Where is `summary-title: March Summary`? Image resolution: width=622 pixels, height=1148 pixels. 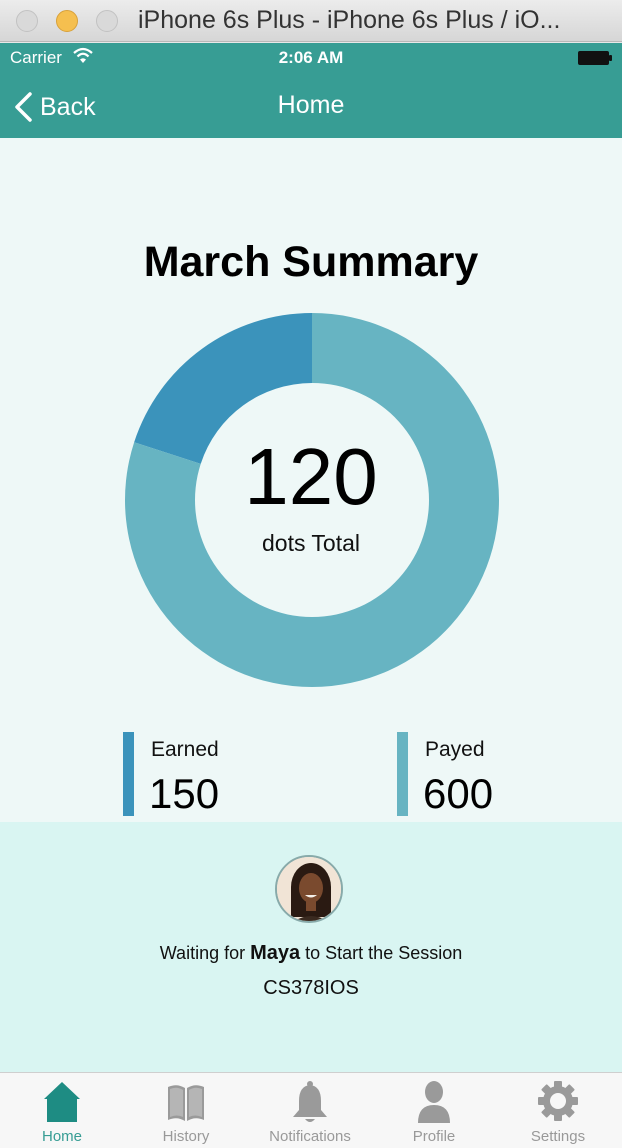 summary-title: March Summary is located at coordinates (311, 262).